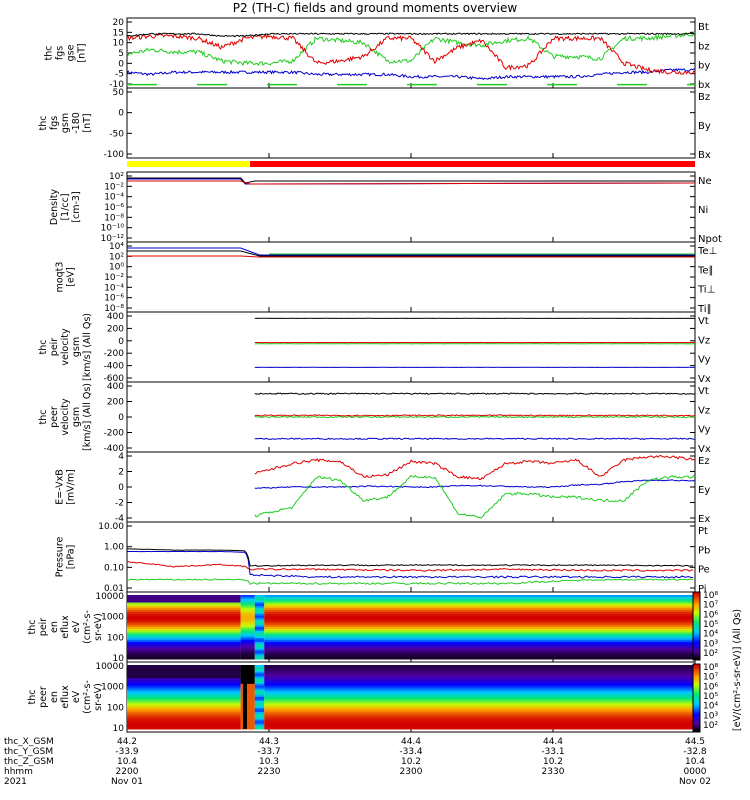  What do you see at coordinates (704, 340) in the screenshot?
I see `legend-vz: Vz` at bounding box center [704, 340].